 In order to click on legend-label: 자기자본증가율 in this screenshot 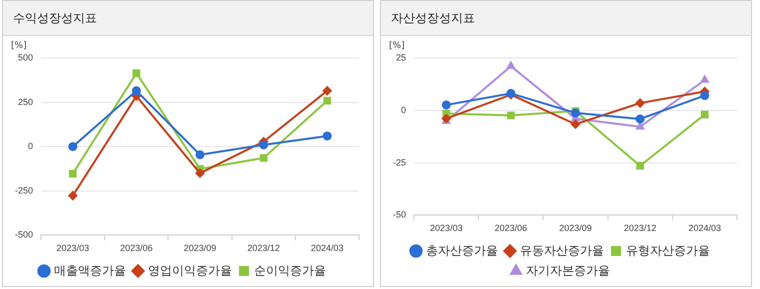, I will do `click(568, 270)`.